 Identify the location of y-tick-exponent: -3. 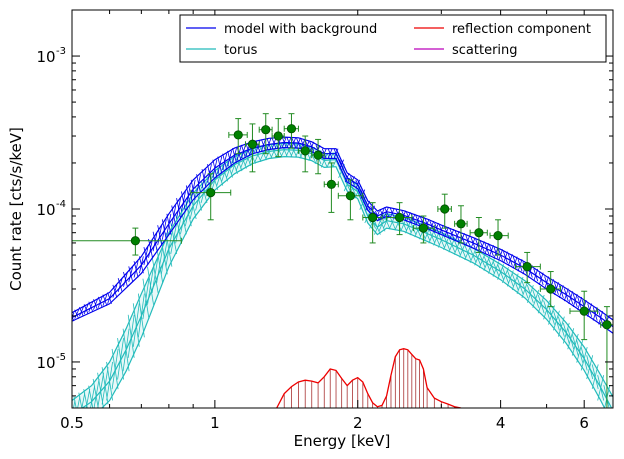
(61, 51).